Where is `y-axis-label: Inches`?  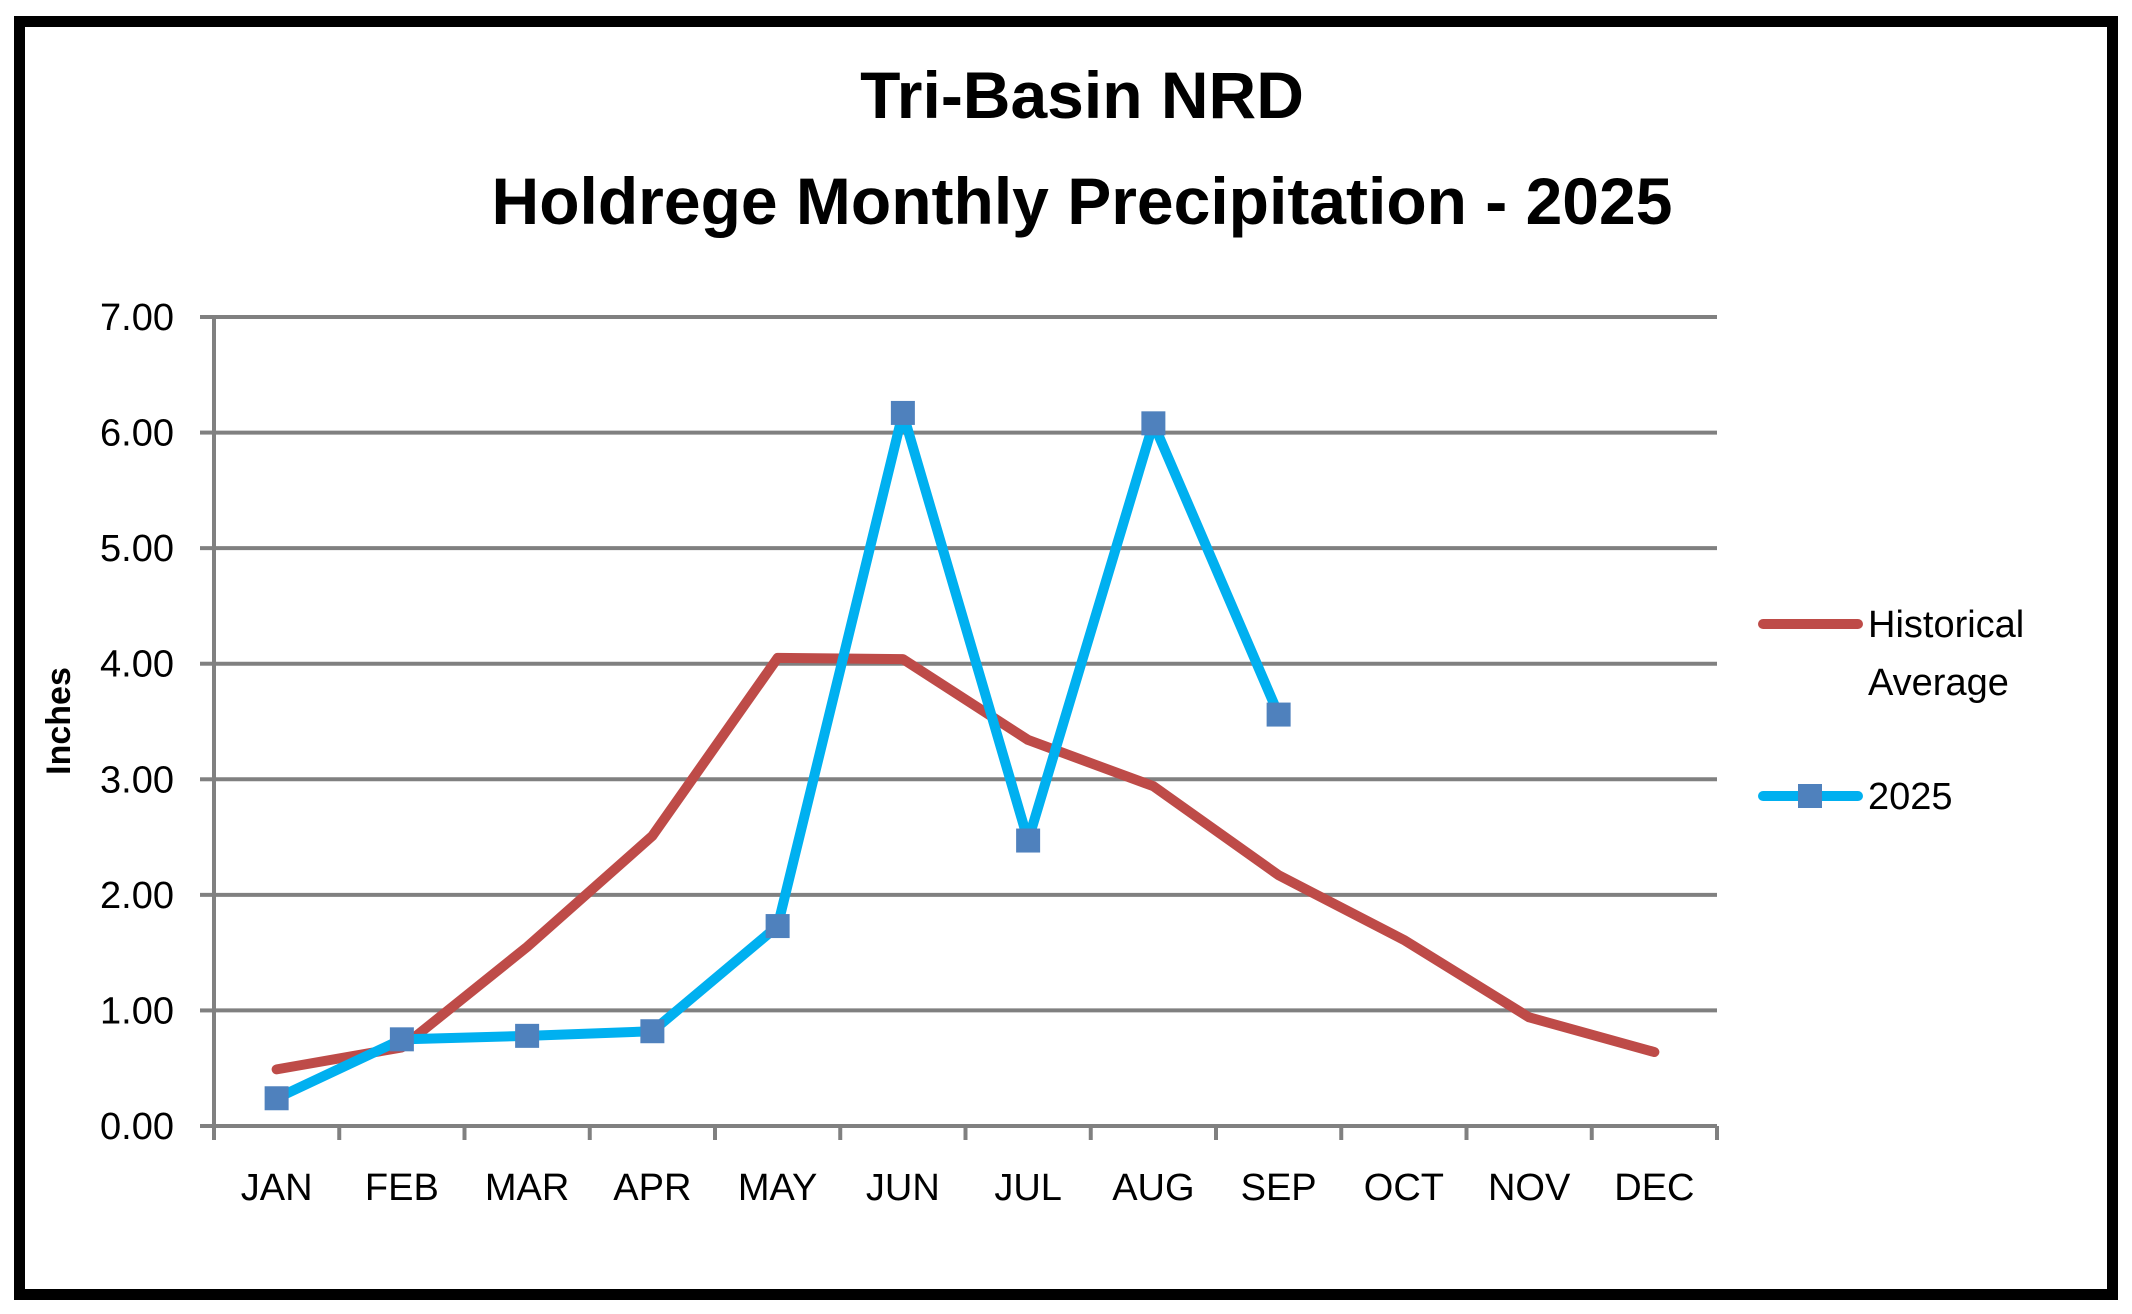 y-axis-label: Inches is located at coordinates (59, 721).